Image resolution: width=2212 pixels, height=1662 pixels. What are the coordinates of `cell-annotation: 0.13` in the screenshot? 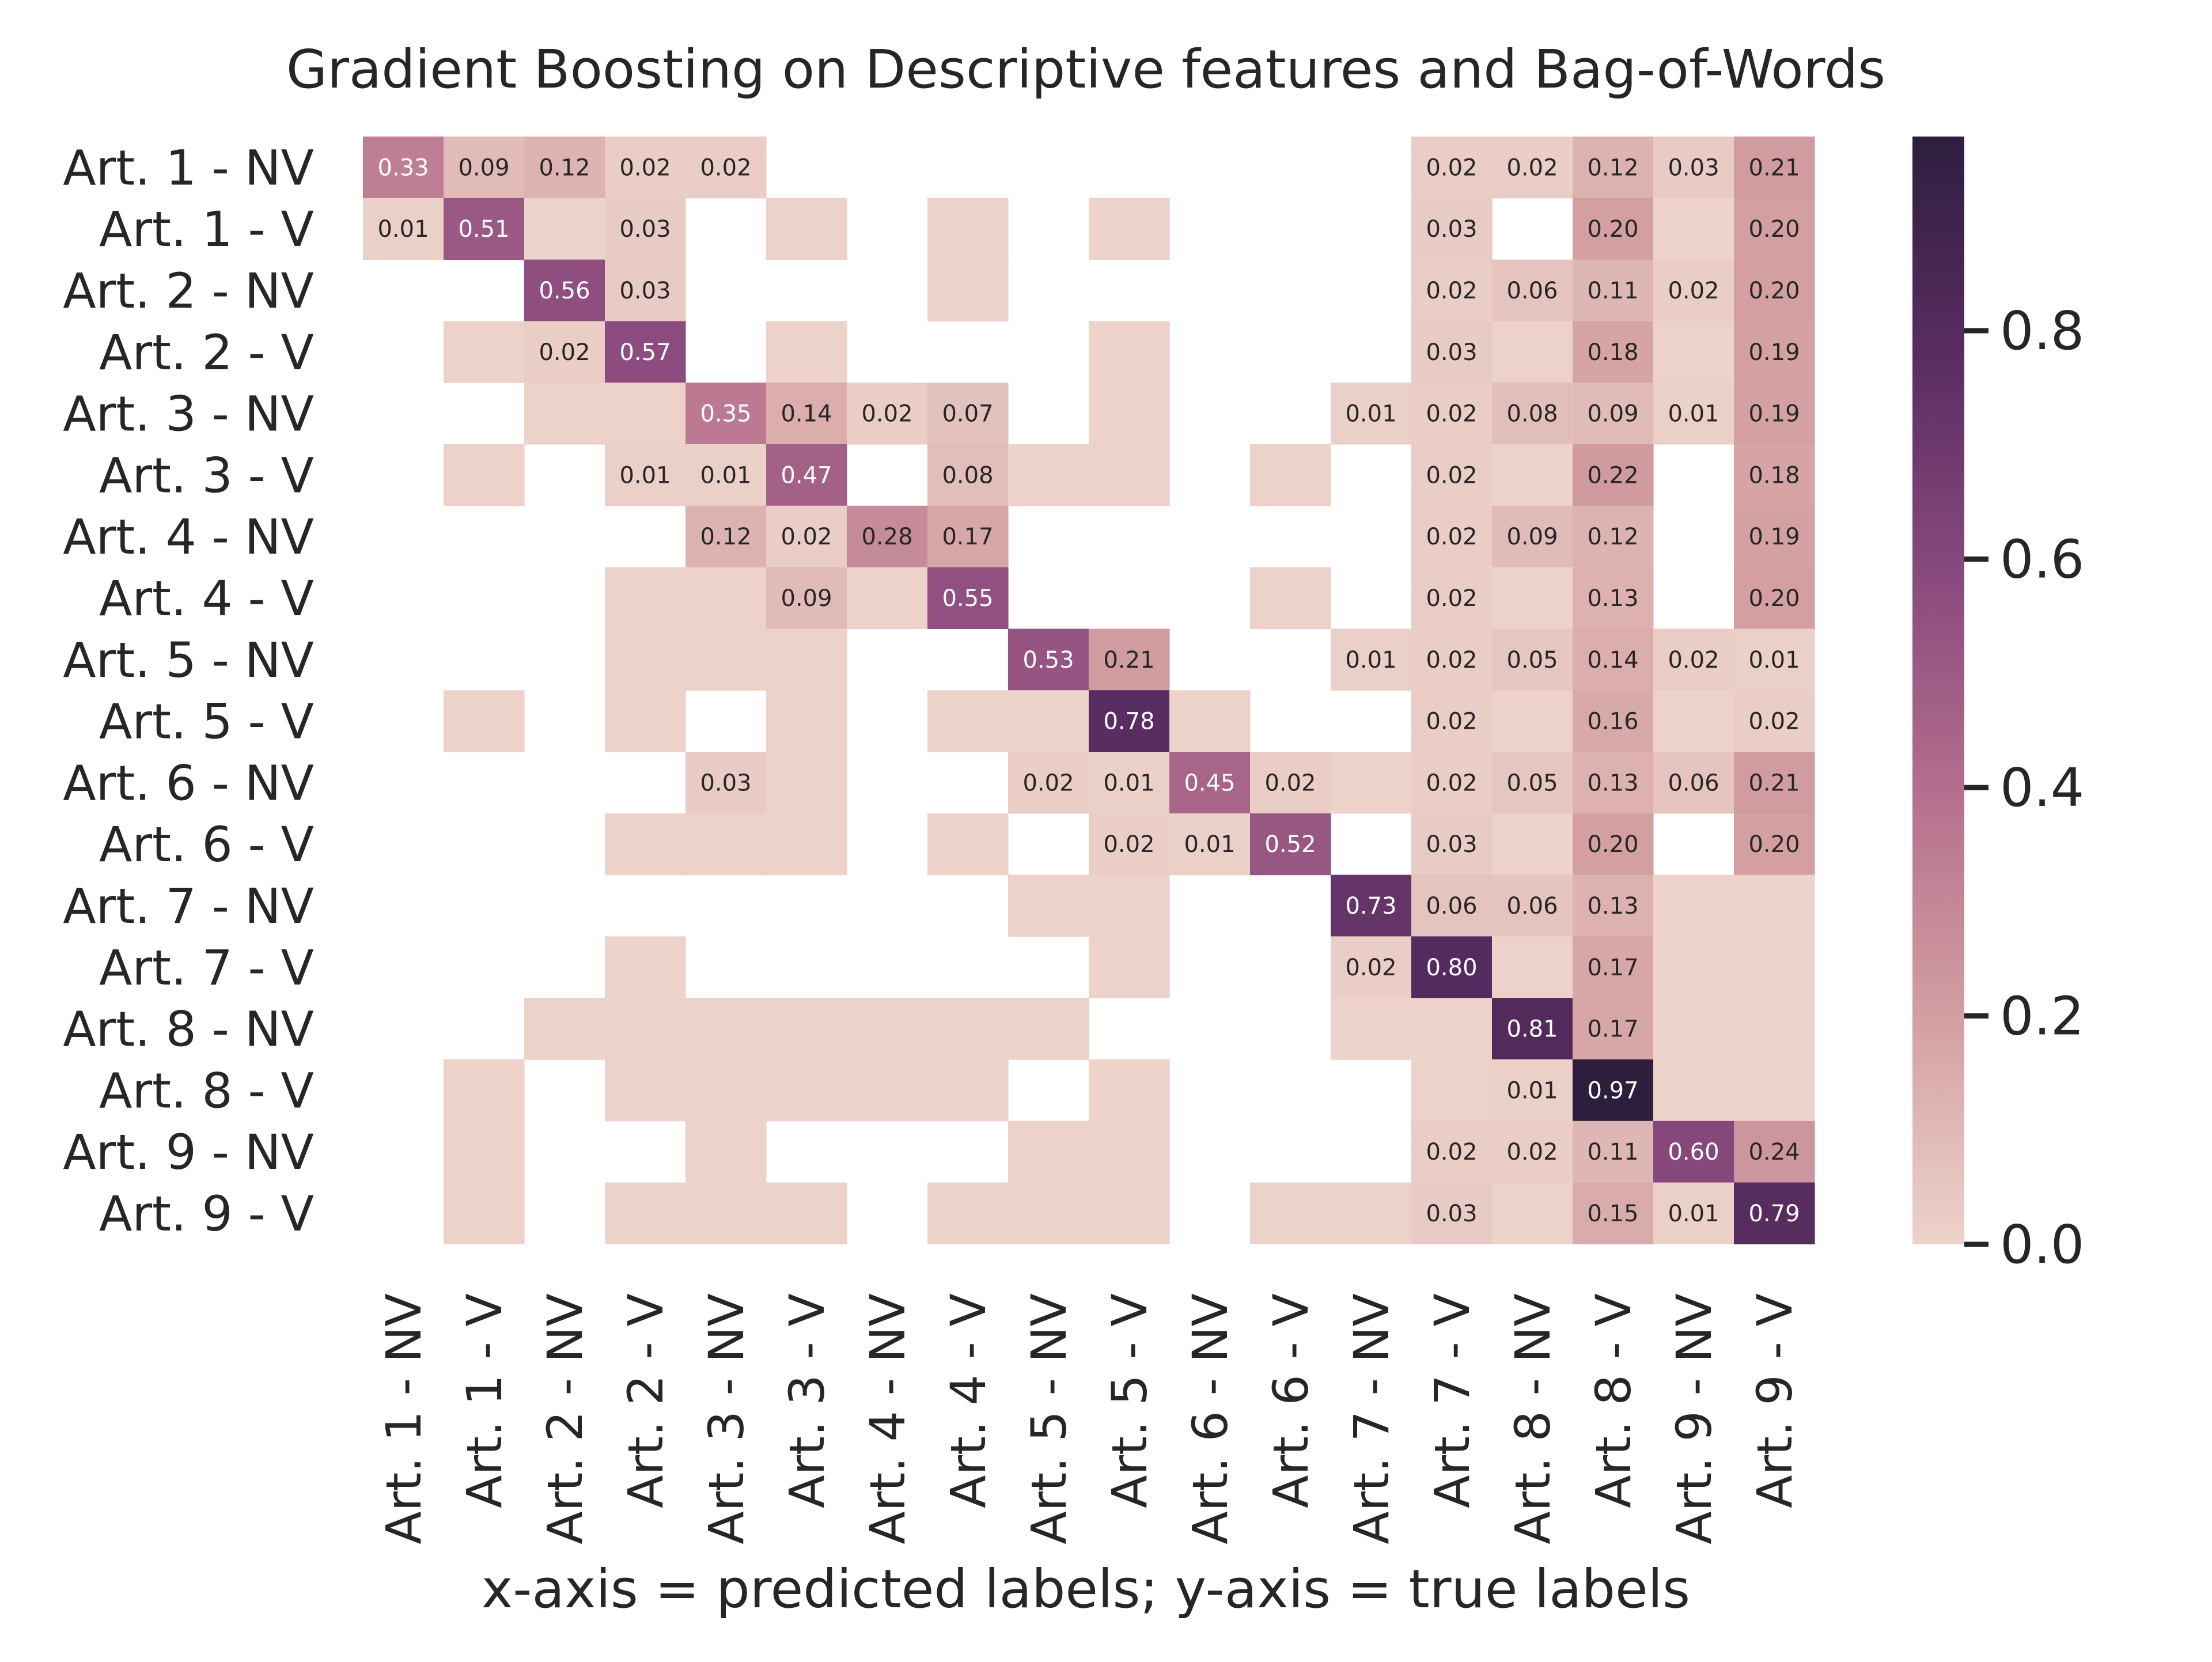 It's located at (1612, 906).